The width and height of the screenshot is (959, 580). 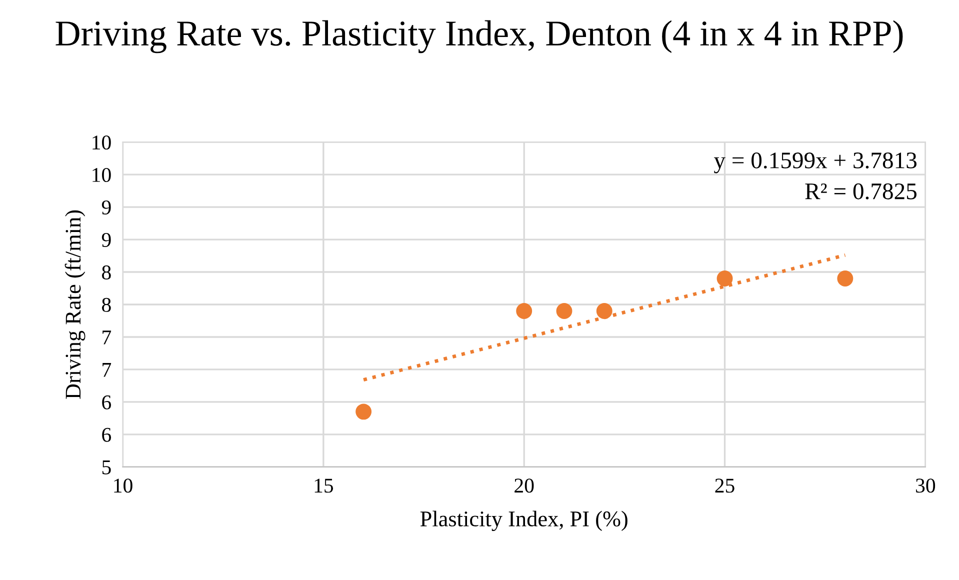 What do you see at coordinates (926, 485) in the screenshot?
I see `x-tick-label: 30` at bounding box center [926, 485].